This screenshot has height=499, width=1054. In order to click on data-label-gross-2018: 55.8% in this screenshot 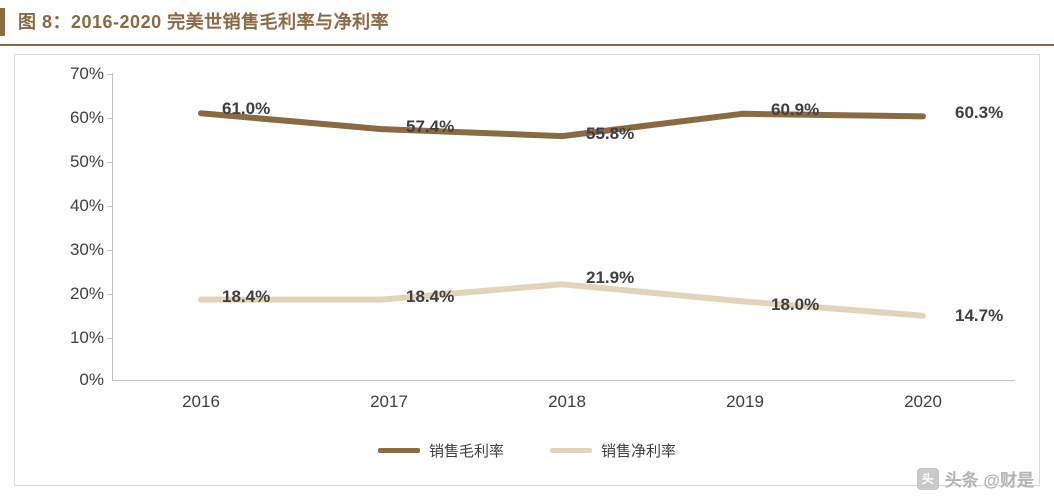, I will do `click(610, 133)`.